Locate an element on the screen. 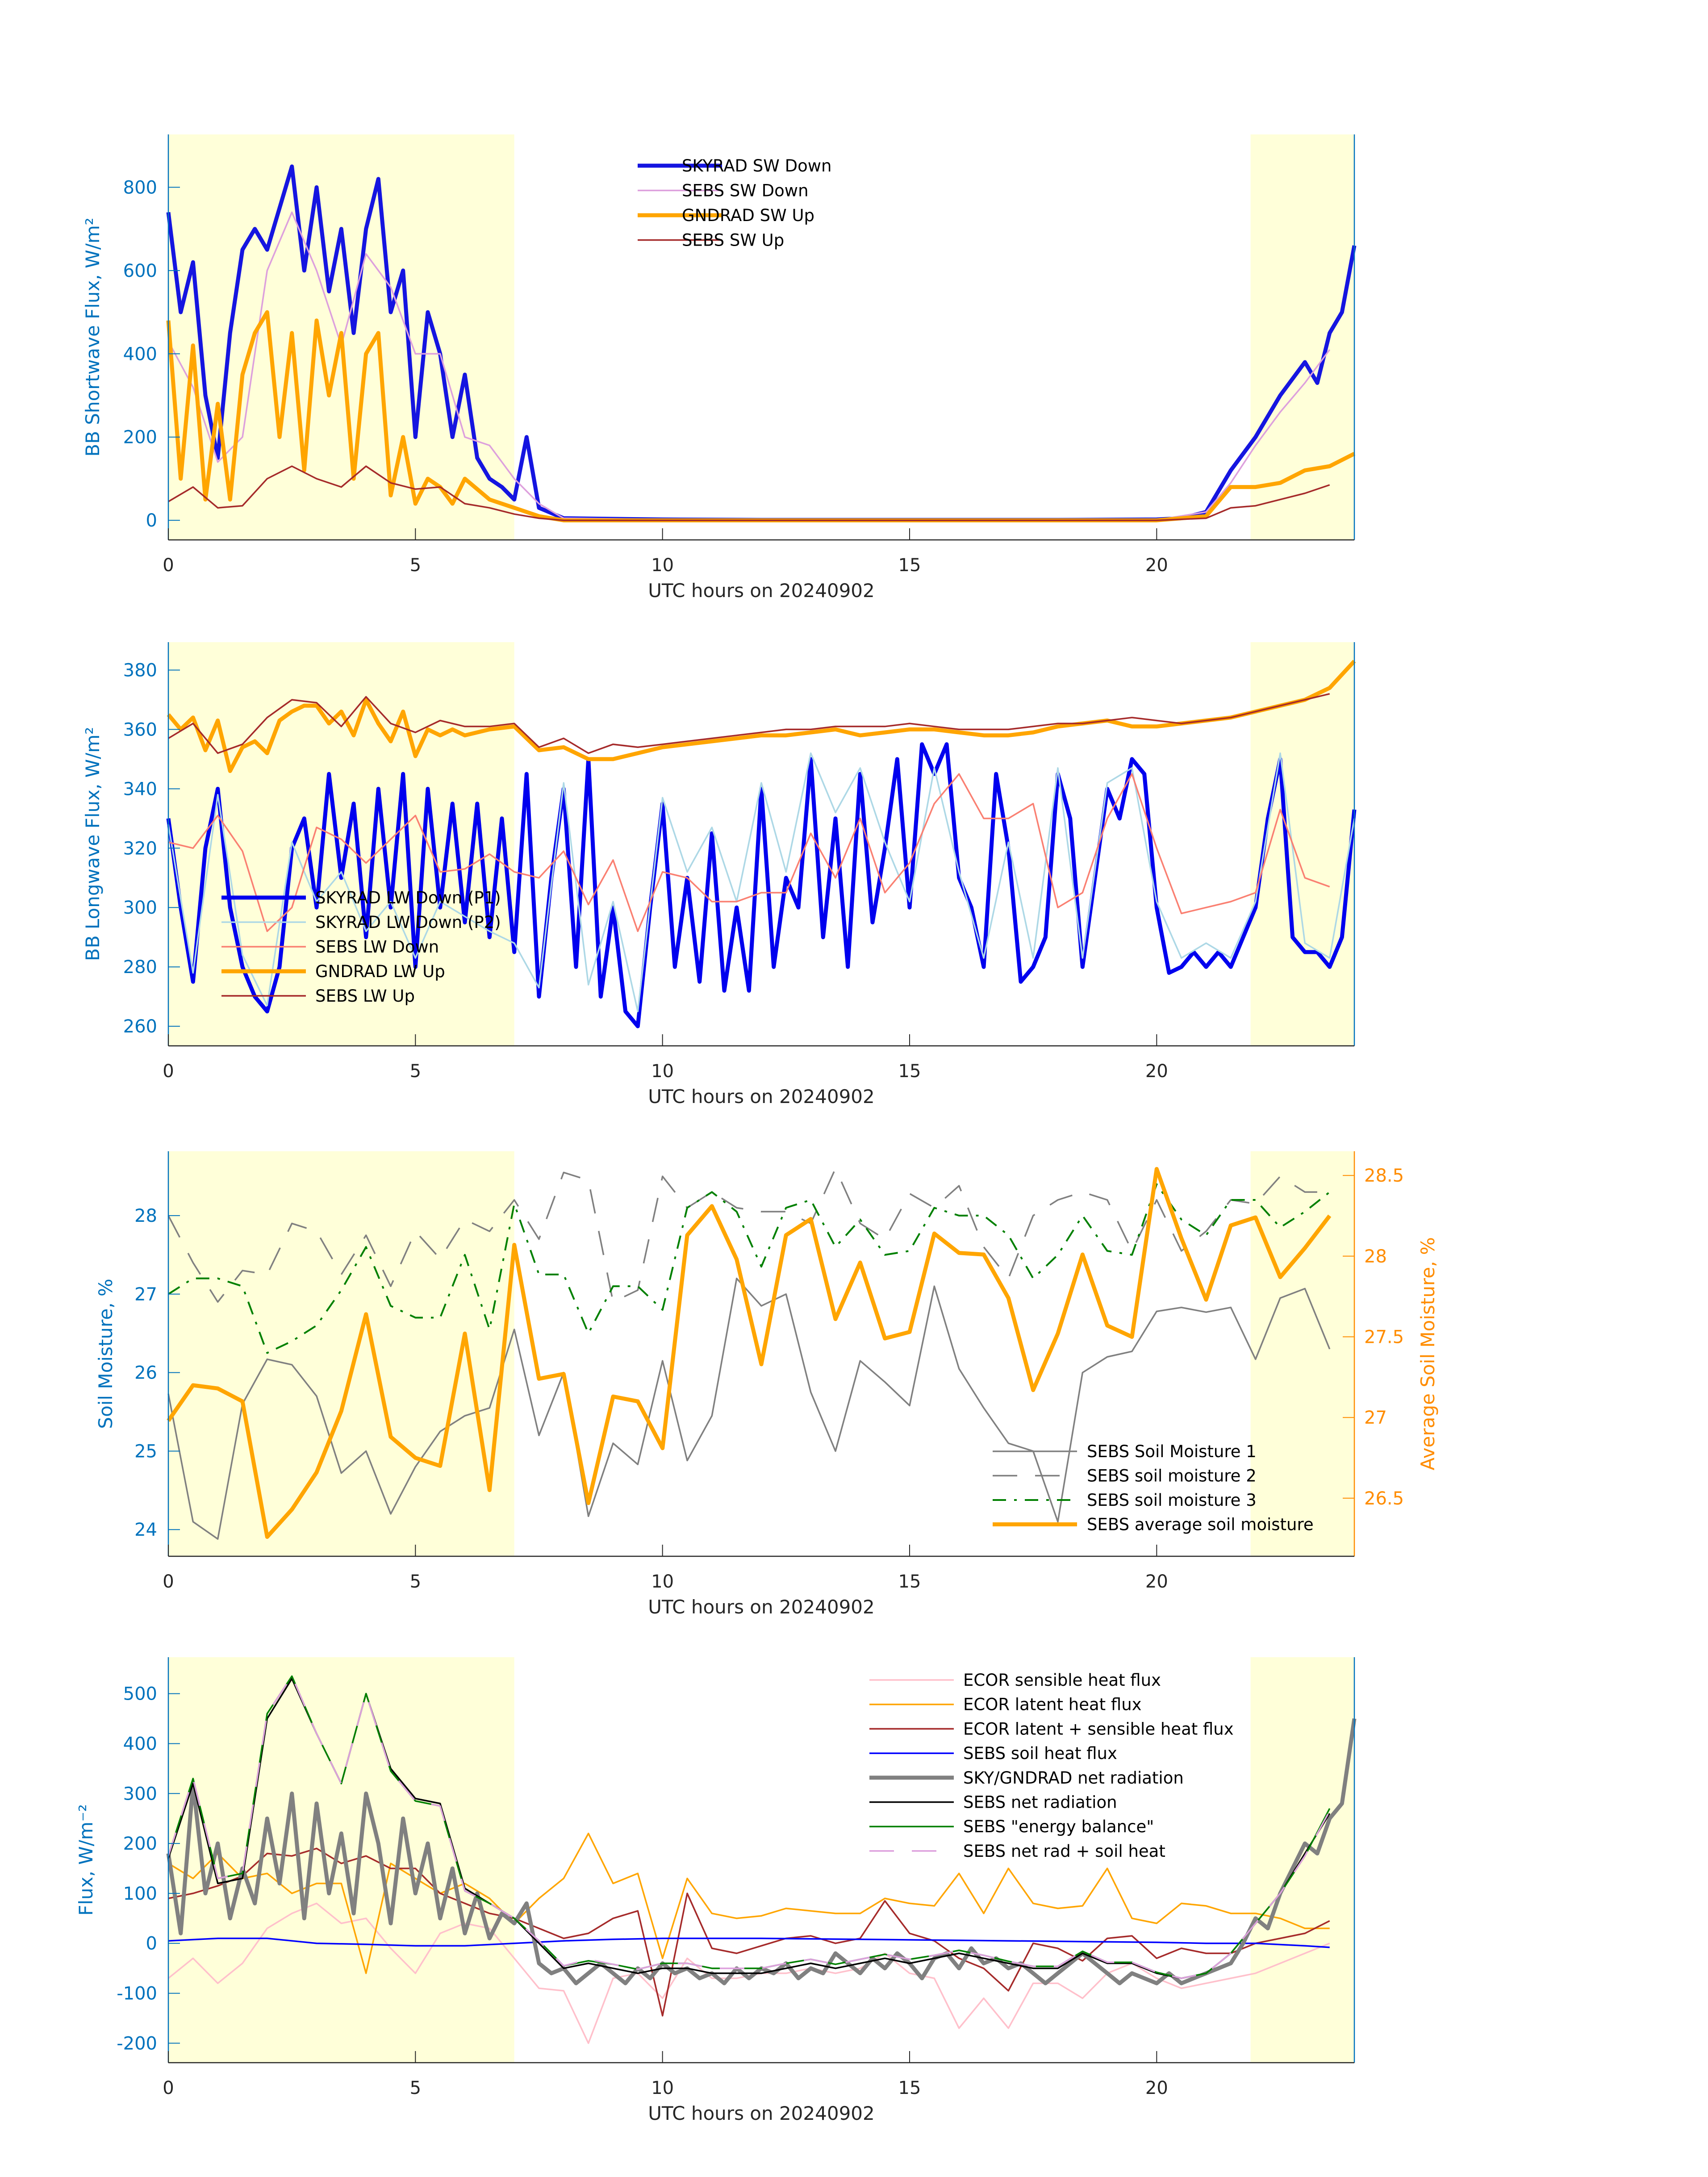  legend-item: ECOR sensible heat flux is located at coordinates (1015, 1680).